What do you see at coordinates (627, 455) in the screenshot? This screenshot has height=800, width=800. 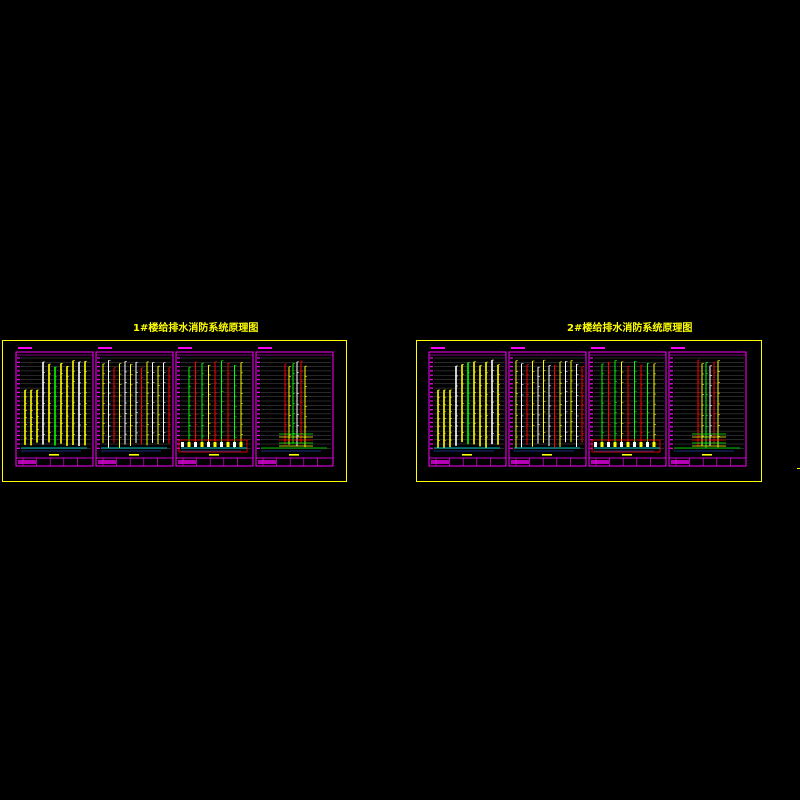 I see `legend-mark` at bounding box center [627, 455].